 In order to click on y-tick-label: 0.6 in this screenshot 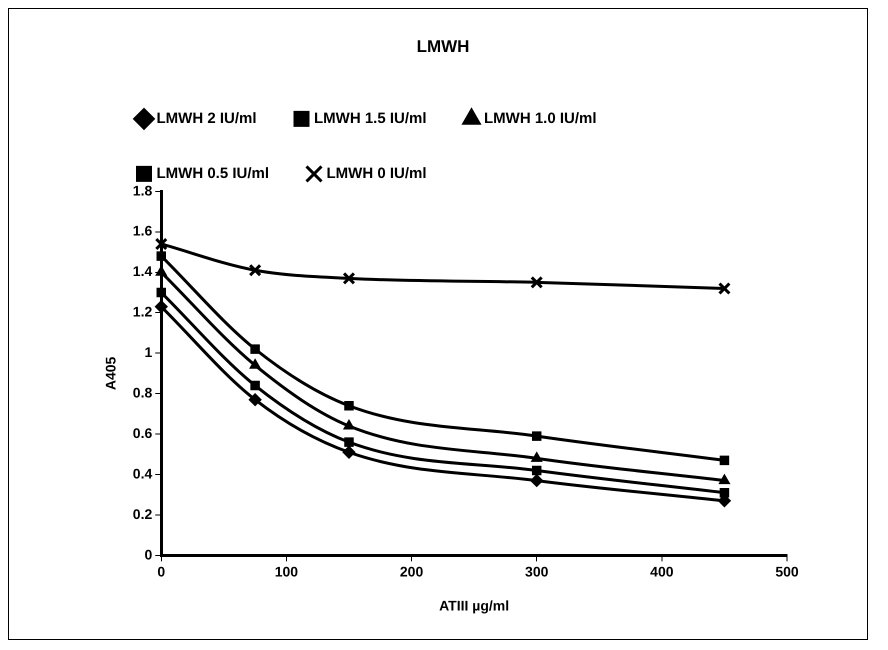, I will do `click(142, 432)`.